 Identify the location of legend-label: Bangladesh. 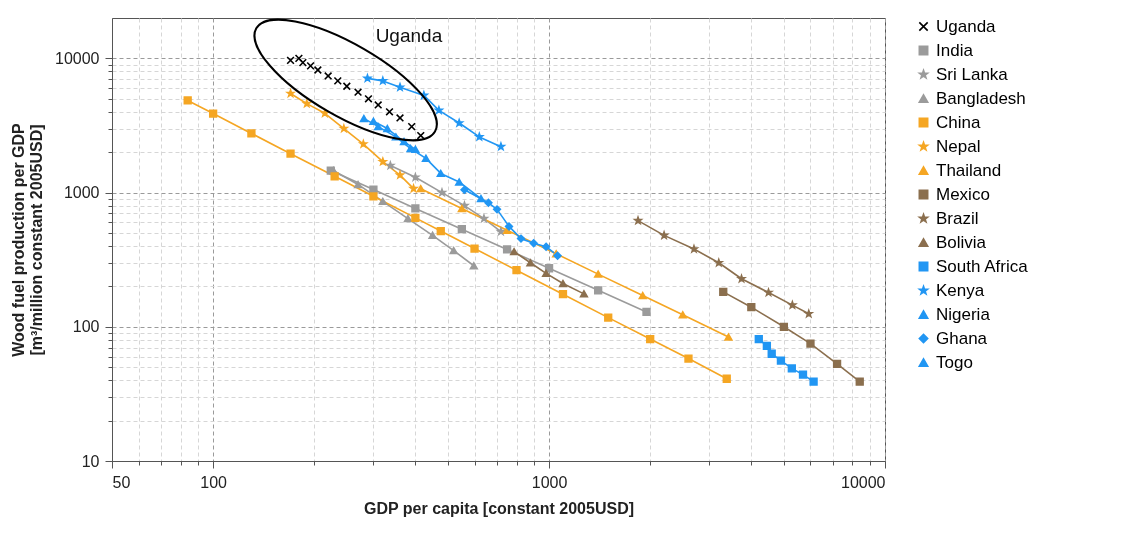
(981, 98).